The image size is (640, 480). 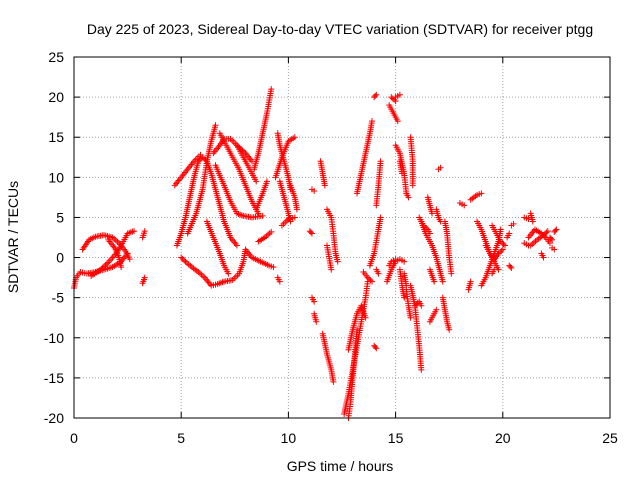 What do you see at coordinates (340, 466) in the screenshot?
I see `x-axis-label: GPS time / hours` at bounding box center [340, 466].